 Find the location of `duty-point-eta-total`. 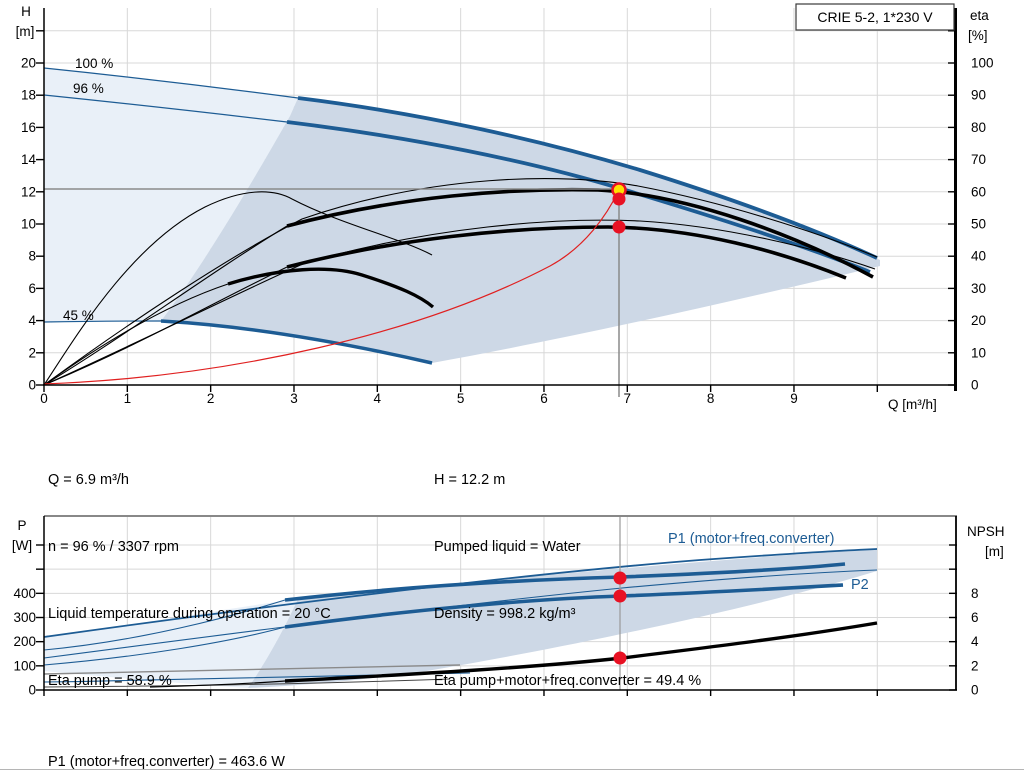

duty-point-eta-total is located at coordinates (619, 227).